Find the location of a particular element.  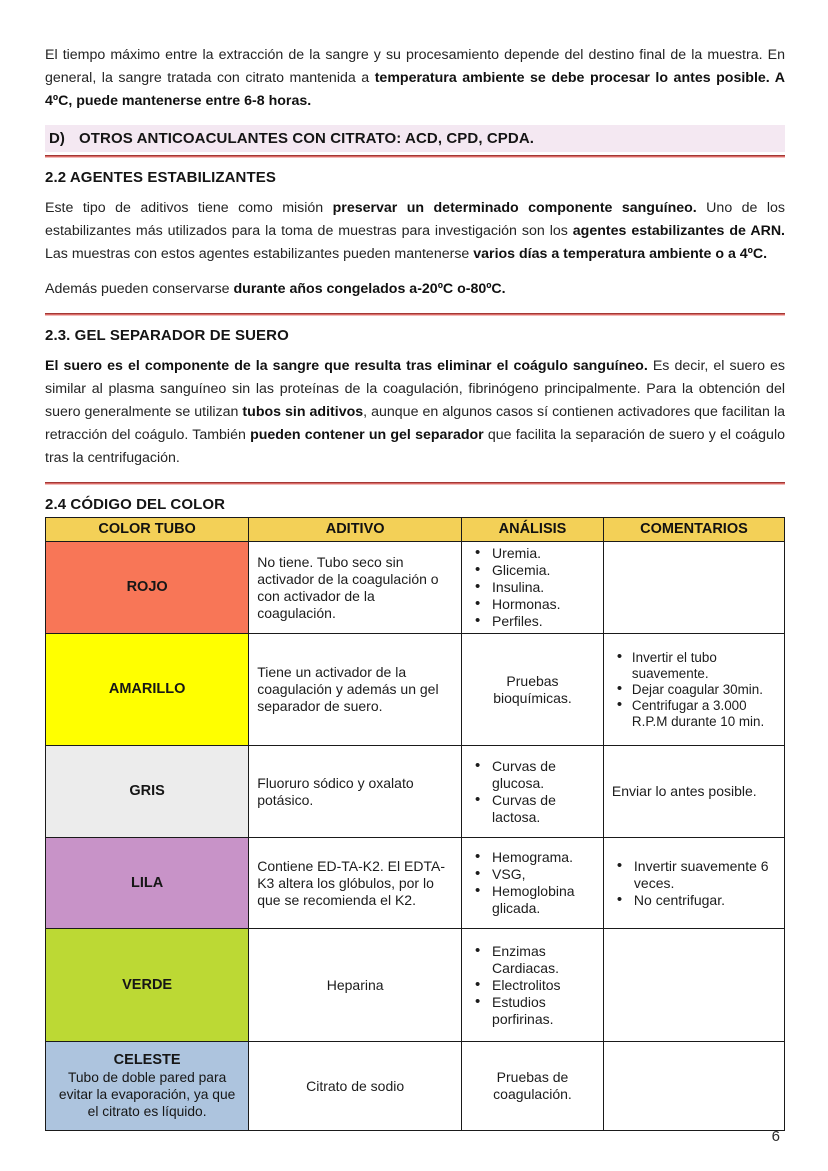

tube-color-name: ROJO is located at coordinates (147, 587).